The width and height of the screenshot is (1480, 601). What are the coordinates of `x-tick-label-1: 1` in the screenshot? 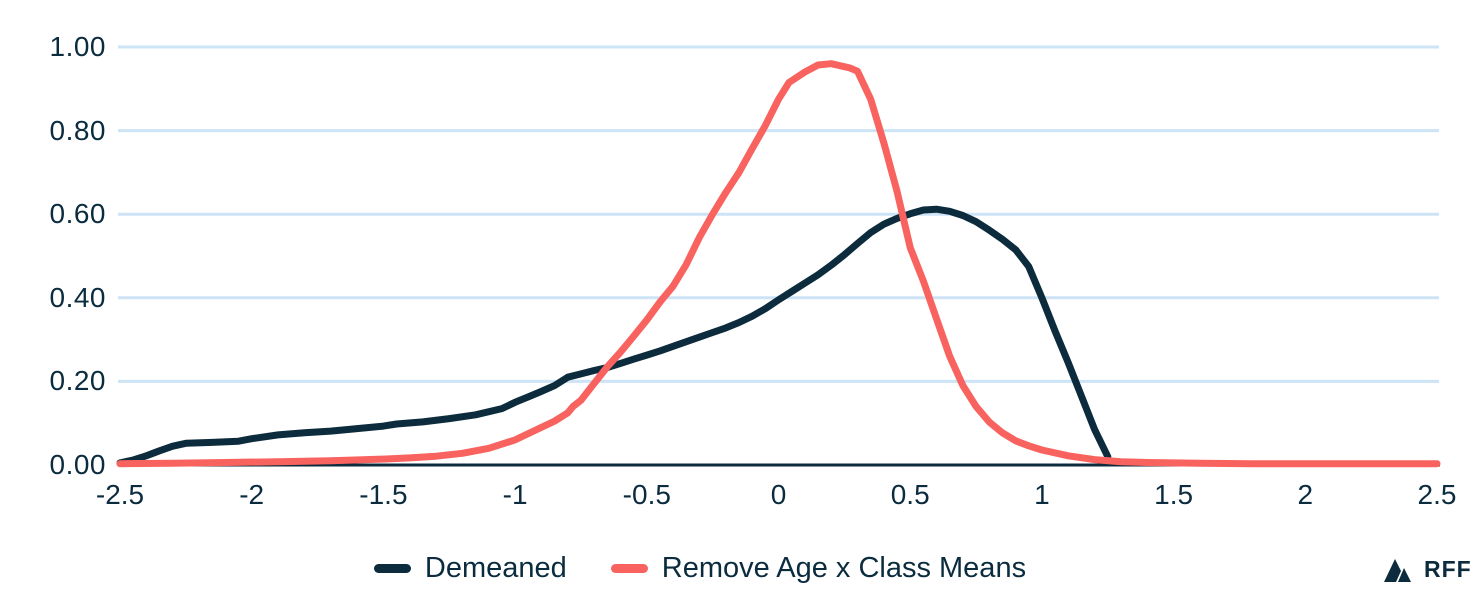 It's located at (1042, 494).